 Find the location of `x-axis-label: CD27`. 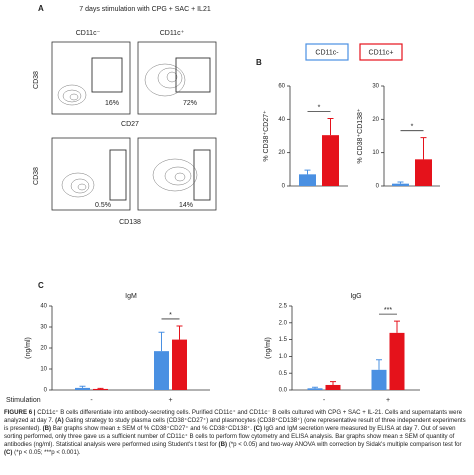

x-axis-label: CD27 is located at coordinates (130, 124).